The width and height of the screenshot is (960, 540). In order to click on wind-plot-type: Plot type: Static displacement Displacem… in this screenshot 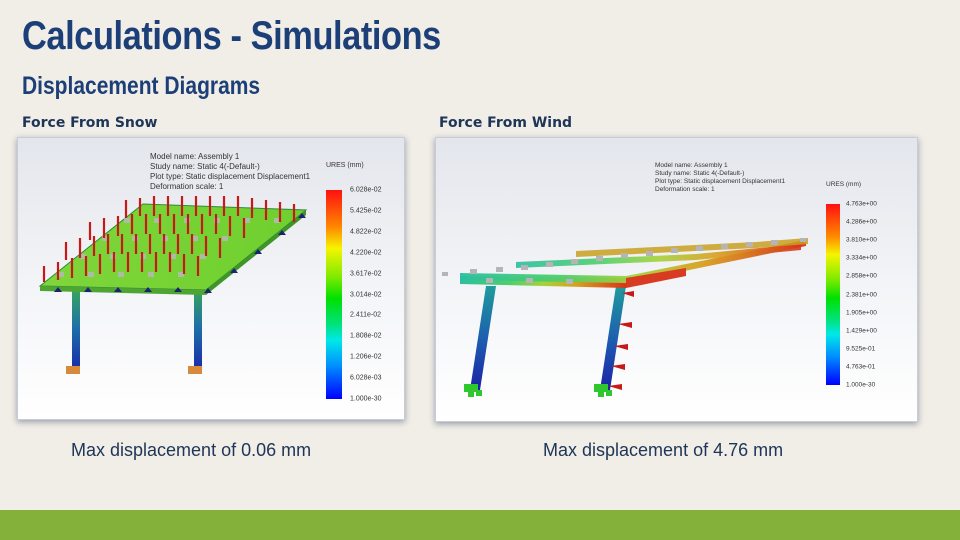, I will do `click(720, 182)`.